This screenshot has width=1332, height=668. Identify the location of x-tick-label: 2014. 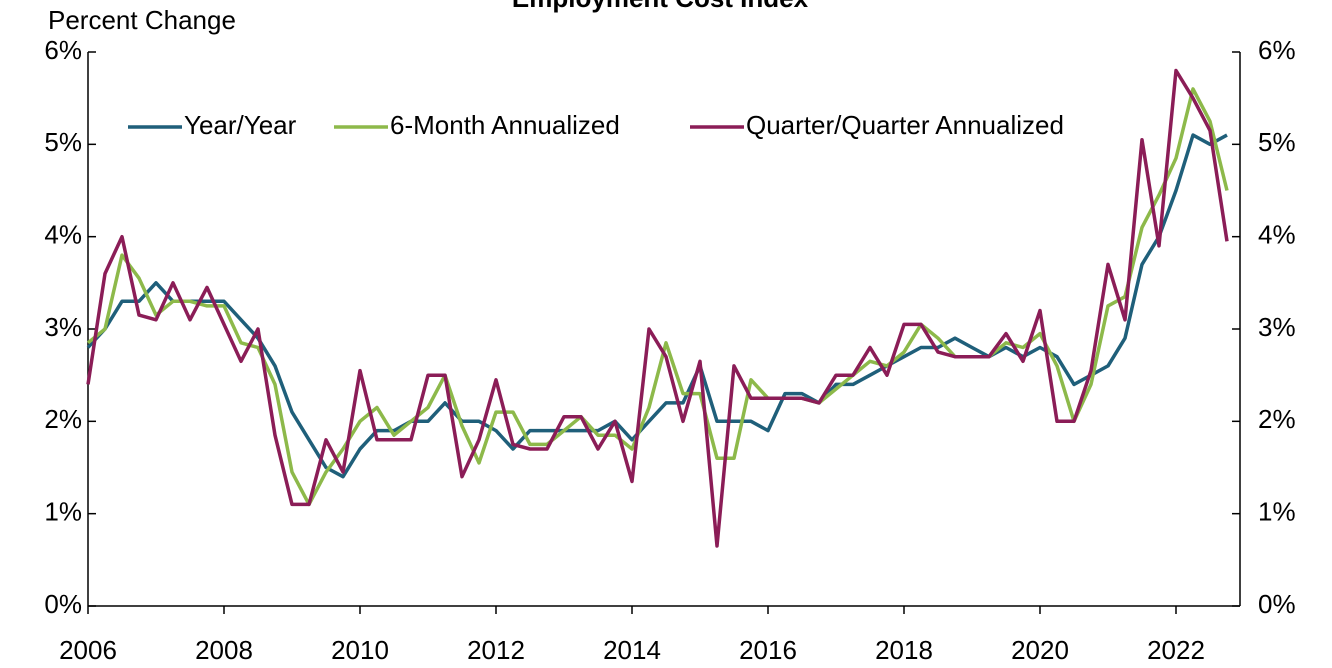
(632, 650).